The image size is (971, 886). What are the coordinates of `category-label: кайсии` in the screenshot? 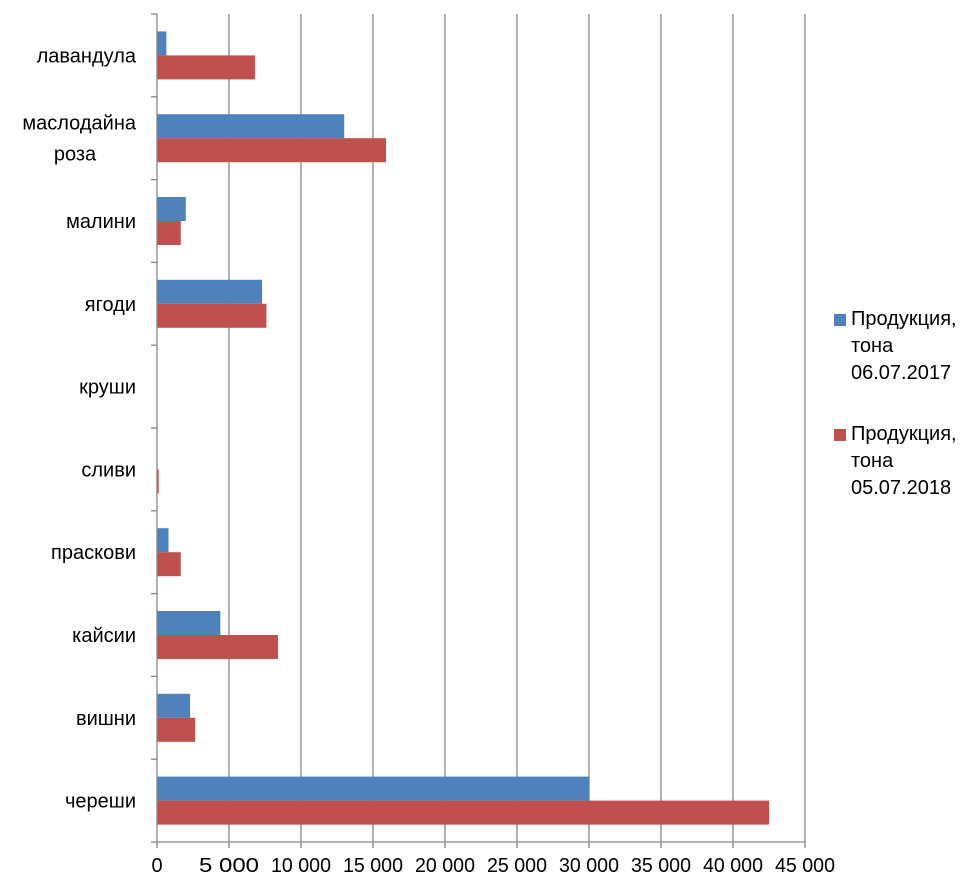 It's located at (104, 636).